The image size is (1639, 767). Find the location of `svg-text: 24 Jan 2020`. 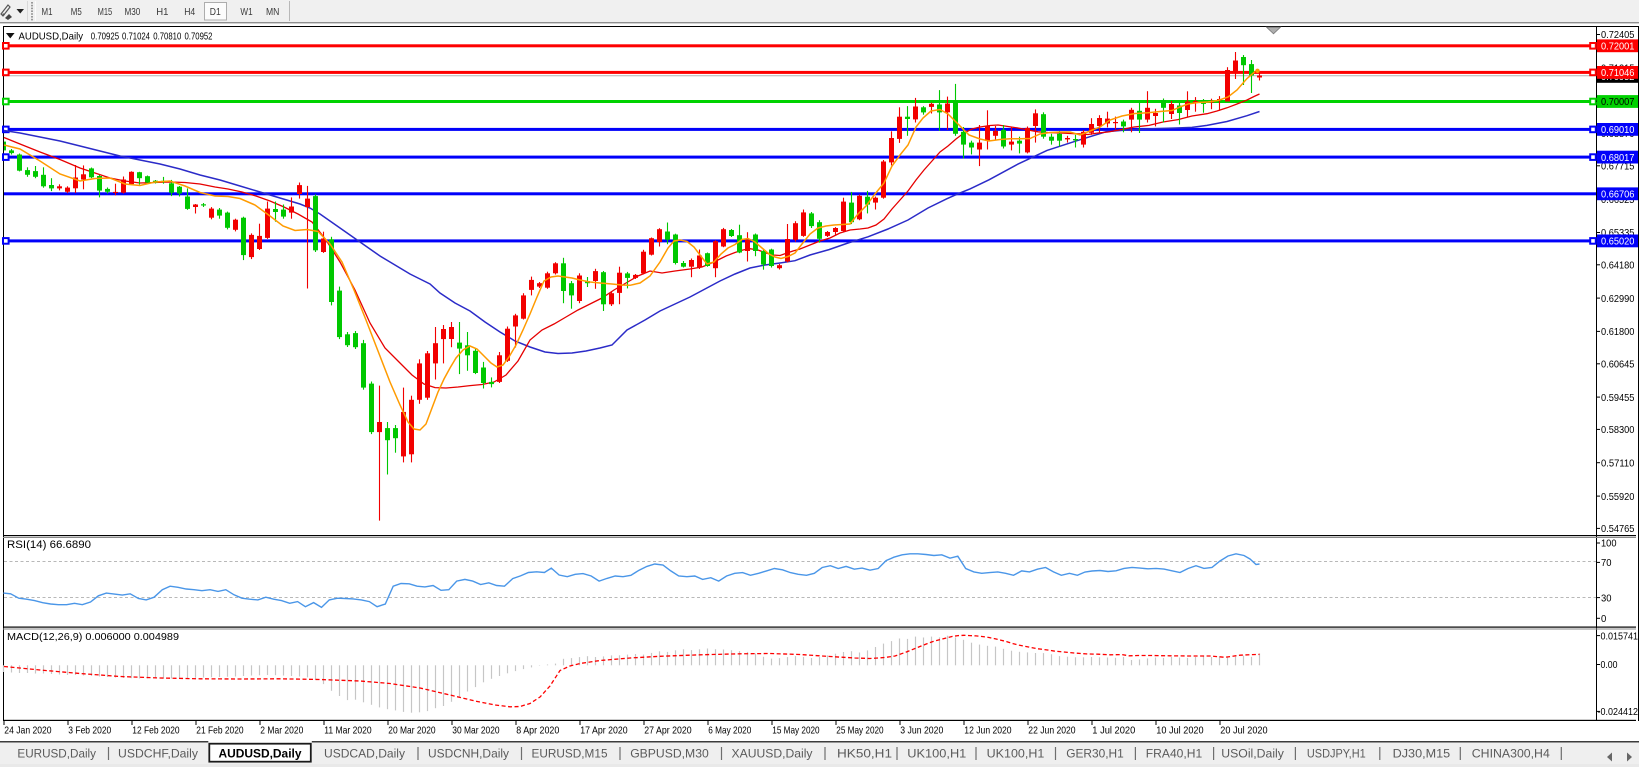

svg-text: 24 Jan 2020 is located at coordinates (27, 731).